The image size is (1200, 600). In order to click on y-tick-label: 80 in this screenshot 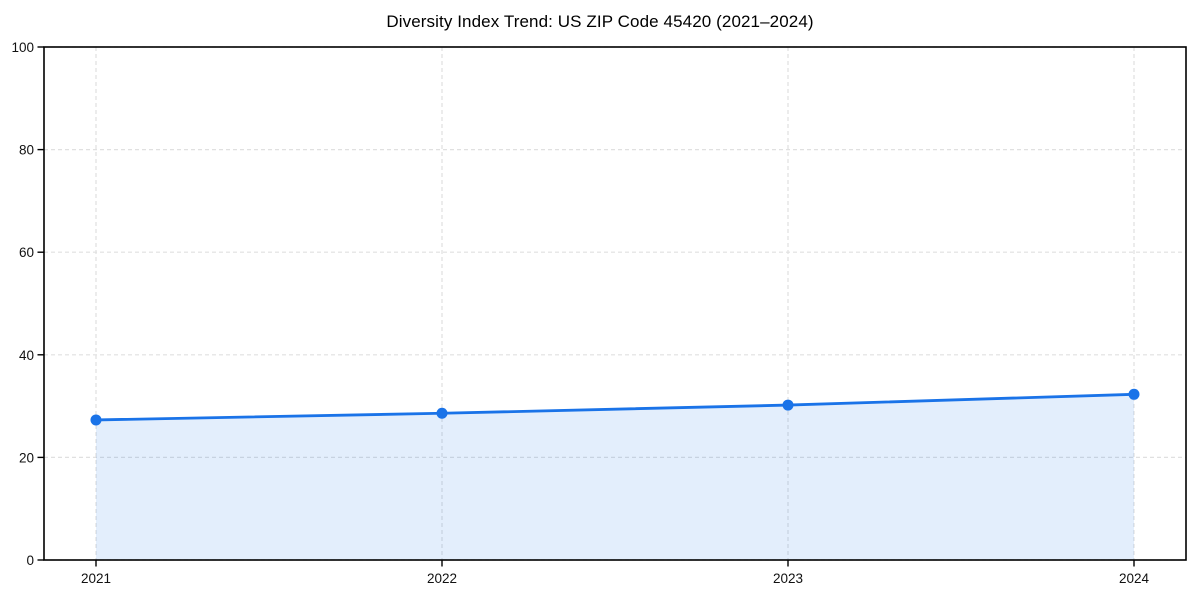, I will do `click(26, 150)`.